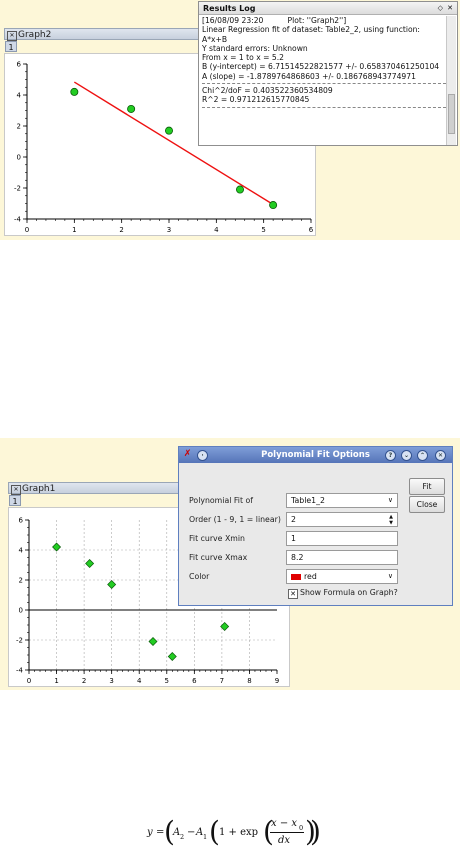 Image resolution: width=460 pixels, height=856 pixels. I want to click on y-tick-label: 4, so click(21, 551).